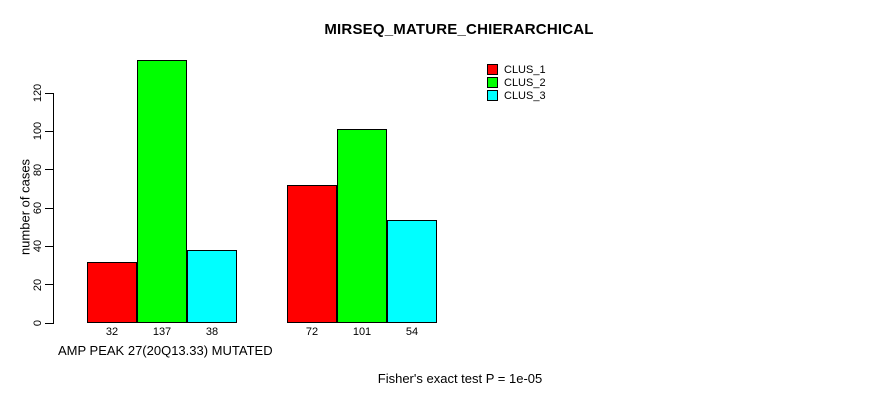 This screenshot has height=400, width=890. What do you see at coordinates (38, 93) in the screenshot?
I see `y-tick-label: 120` at bounding box center [38, 93].